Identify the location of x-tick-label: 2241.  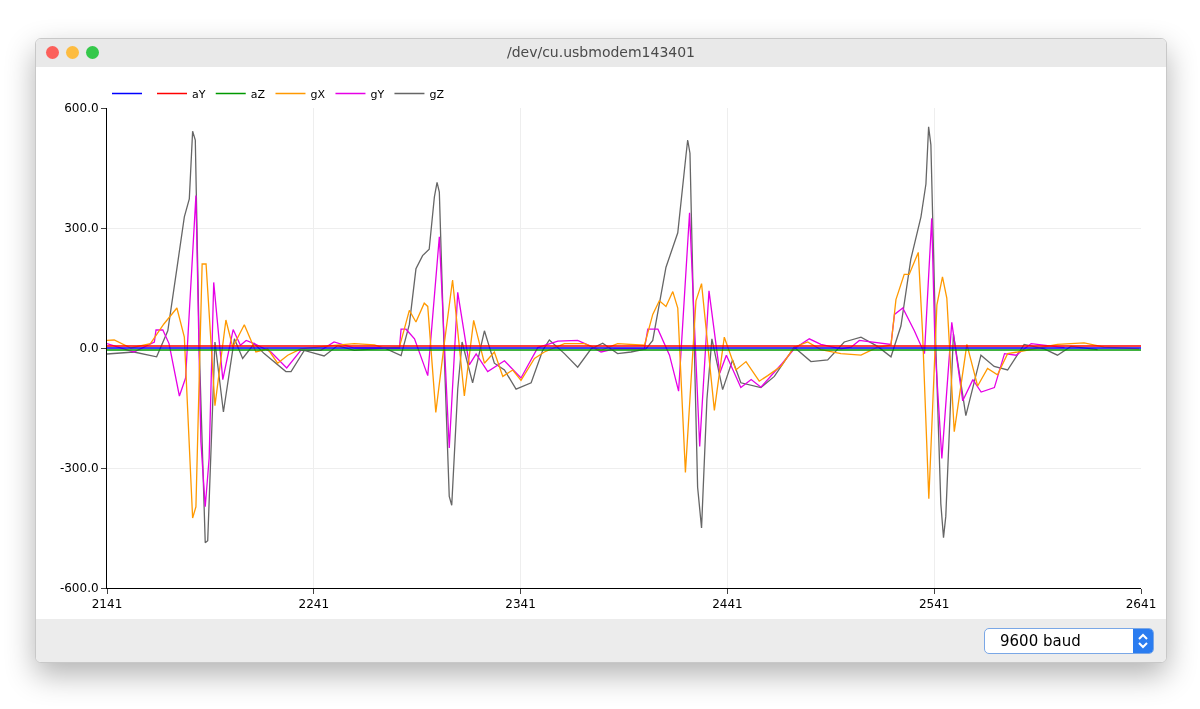
(314, 604).